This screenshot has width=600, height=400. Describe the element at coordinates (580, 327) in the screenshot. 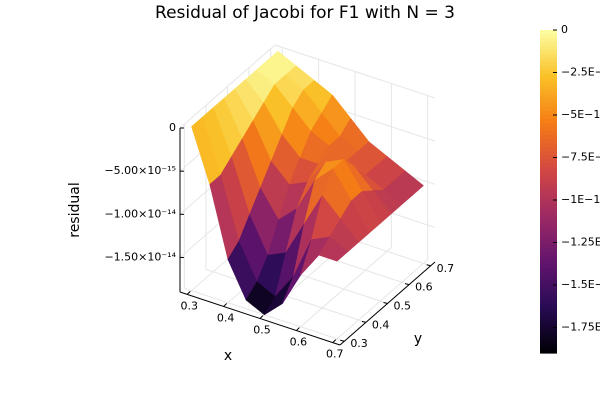

I see `colorbar-tick-label: −1.75E−14` at that location.